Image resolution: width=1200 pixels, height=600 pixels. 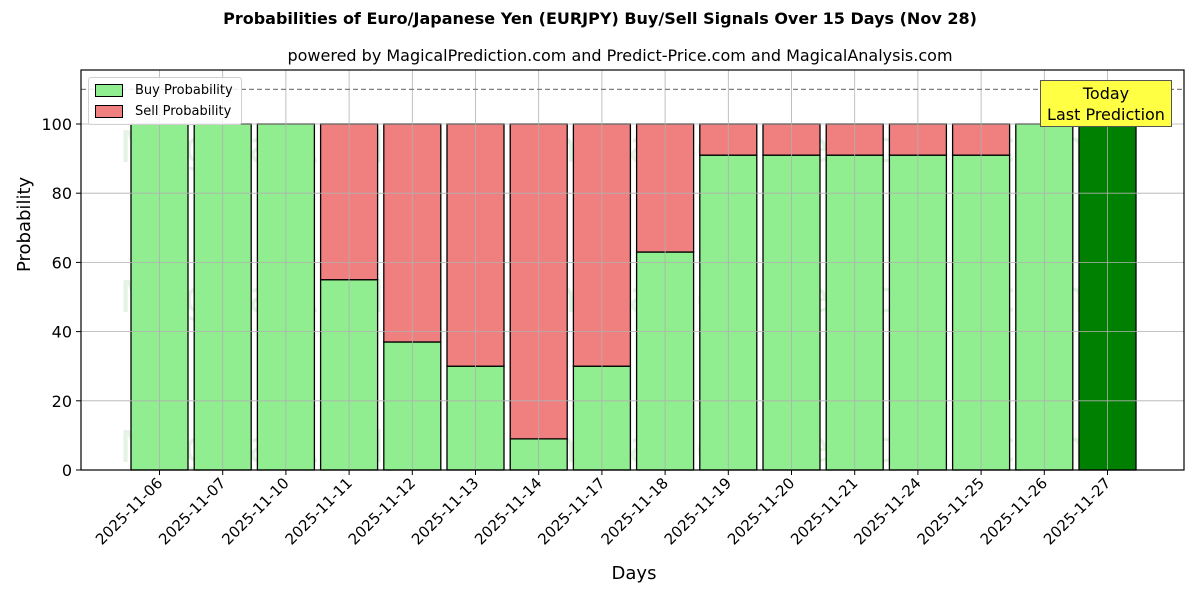 What do you see at coordinates (67, 470) in the screenshot?
I see `y-tick-label: 0` at bounding box center [67, 470].